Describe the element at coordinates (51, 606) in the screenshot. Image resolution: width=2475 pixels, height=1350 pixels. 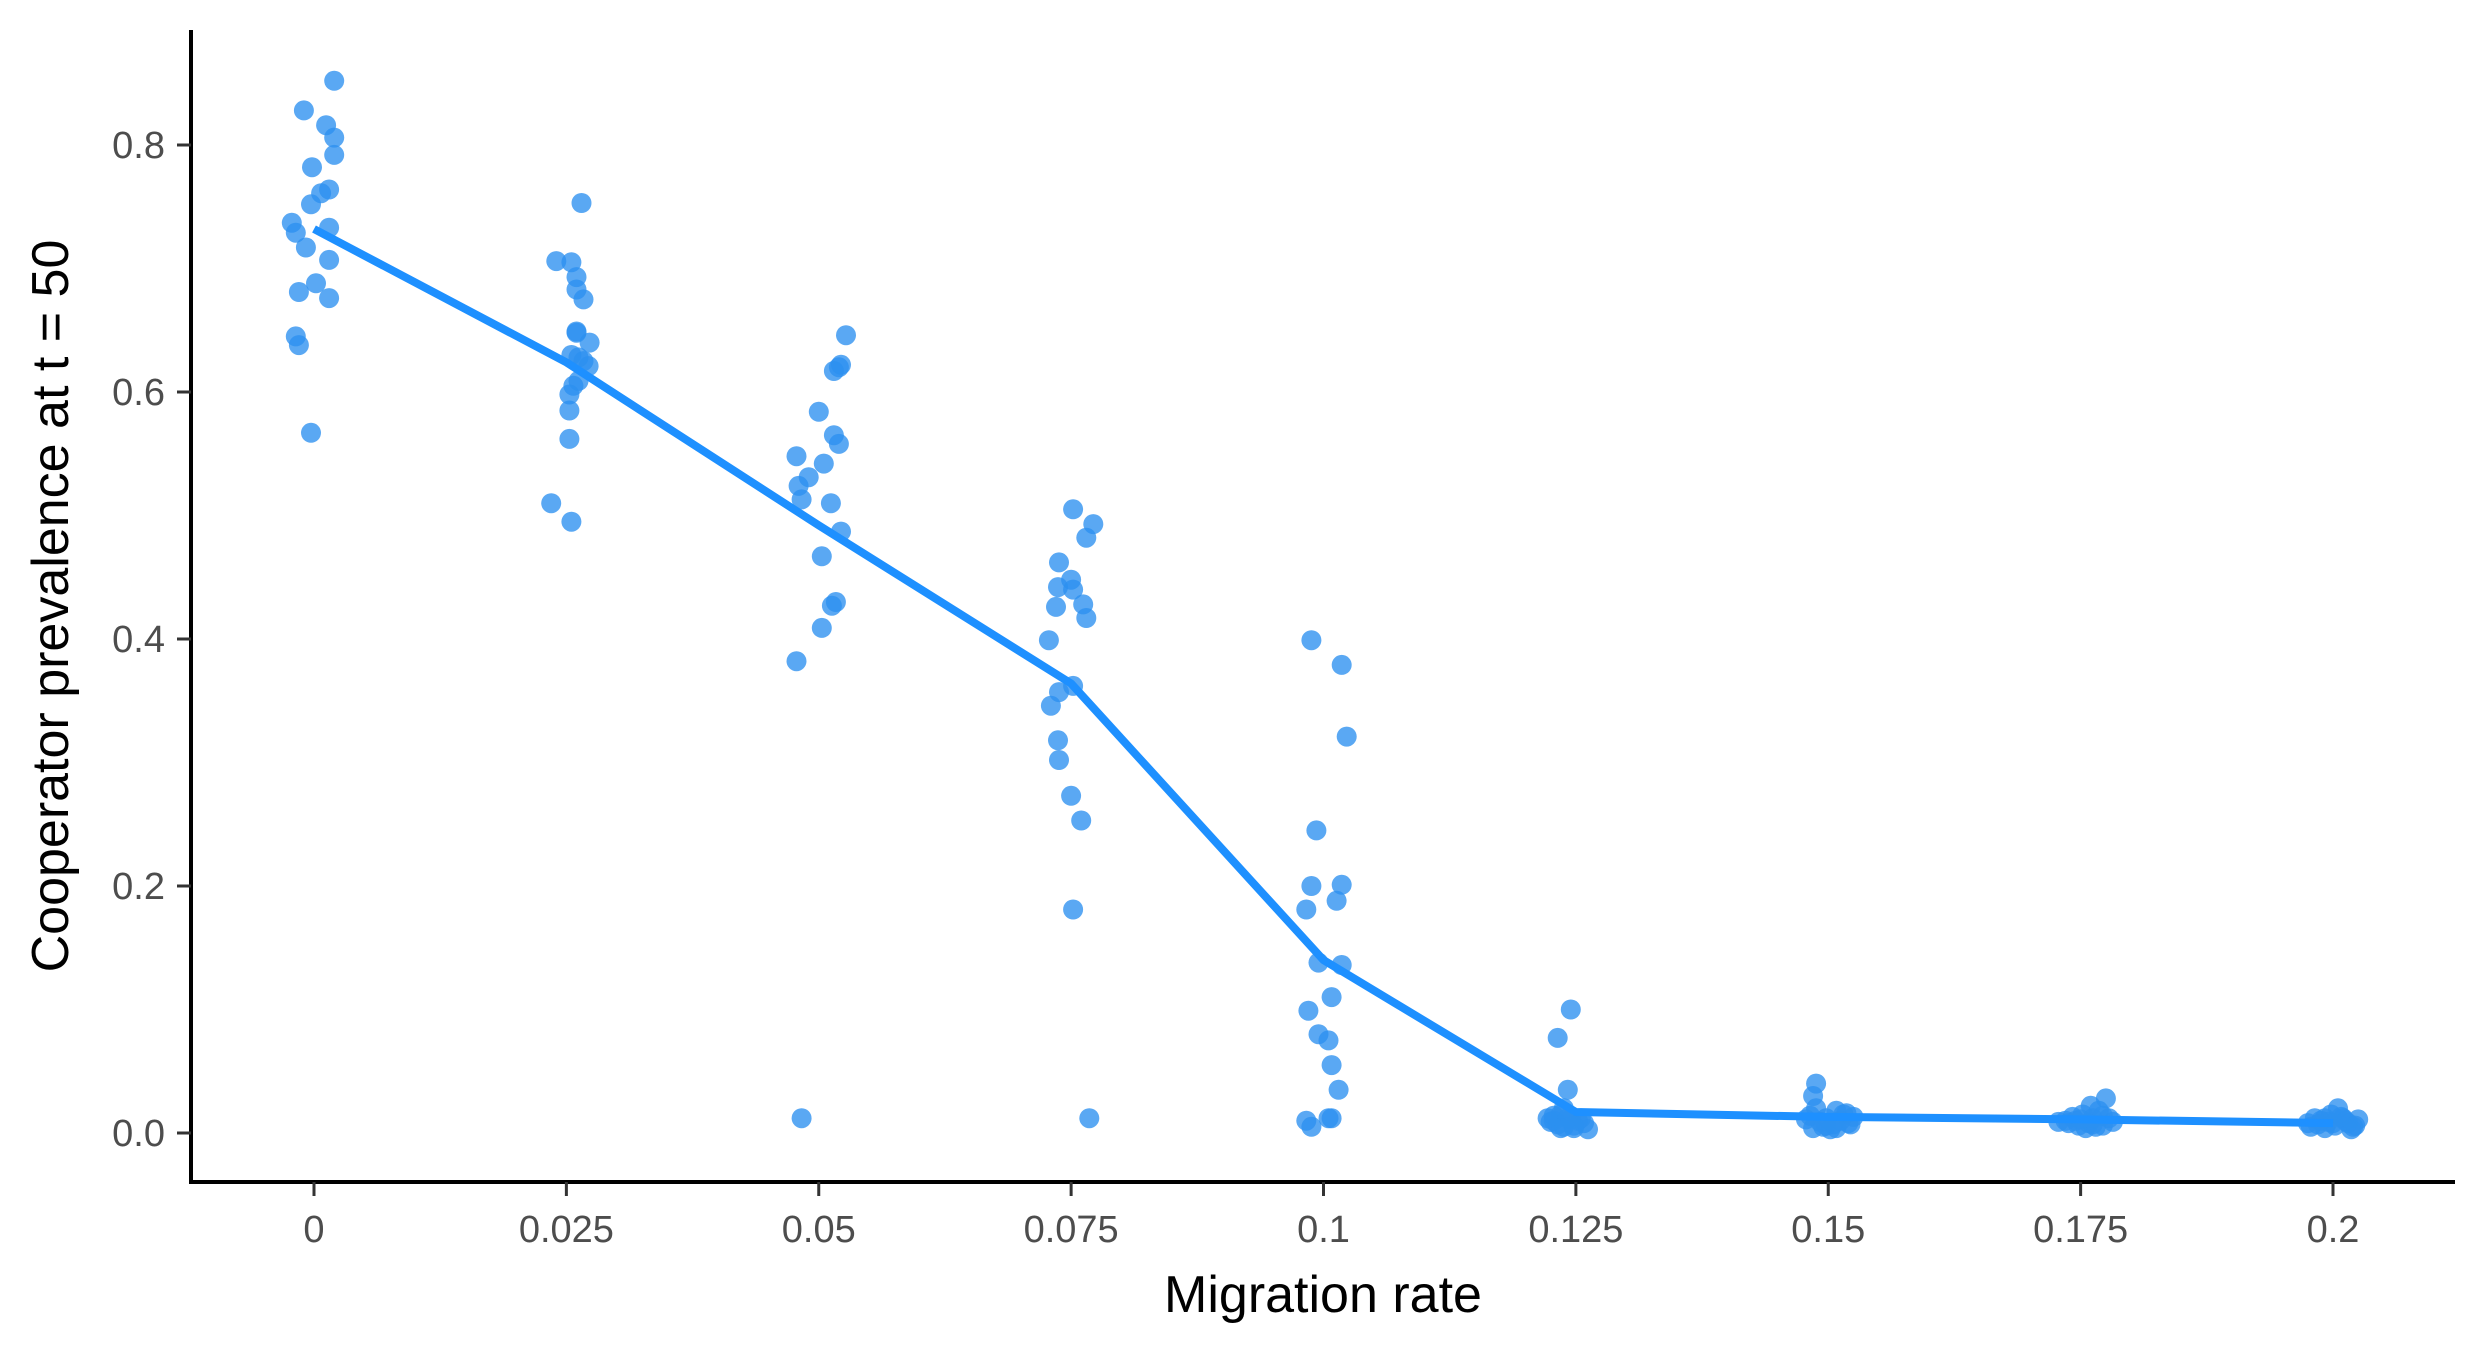
I see `y-axis-title: Cooperator prevalence at t = 50` at that location.